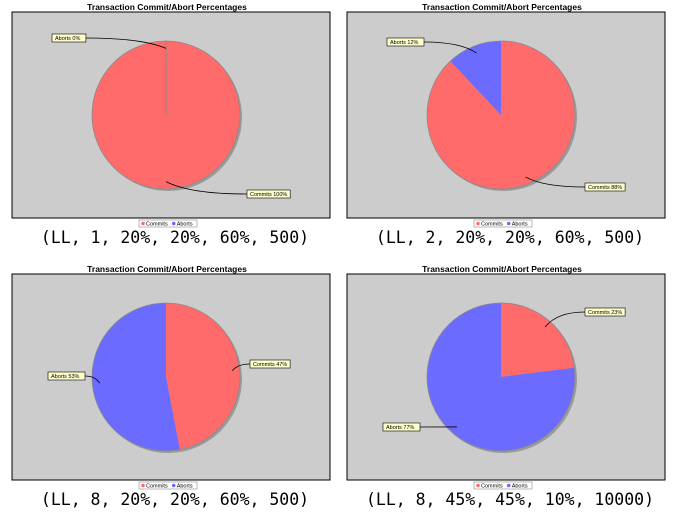  I want to click on slice-data-label: Aborts 12%, so click(404, 43).